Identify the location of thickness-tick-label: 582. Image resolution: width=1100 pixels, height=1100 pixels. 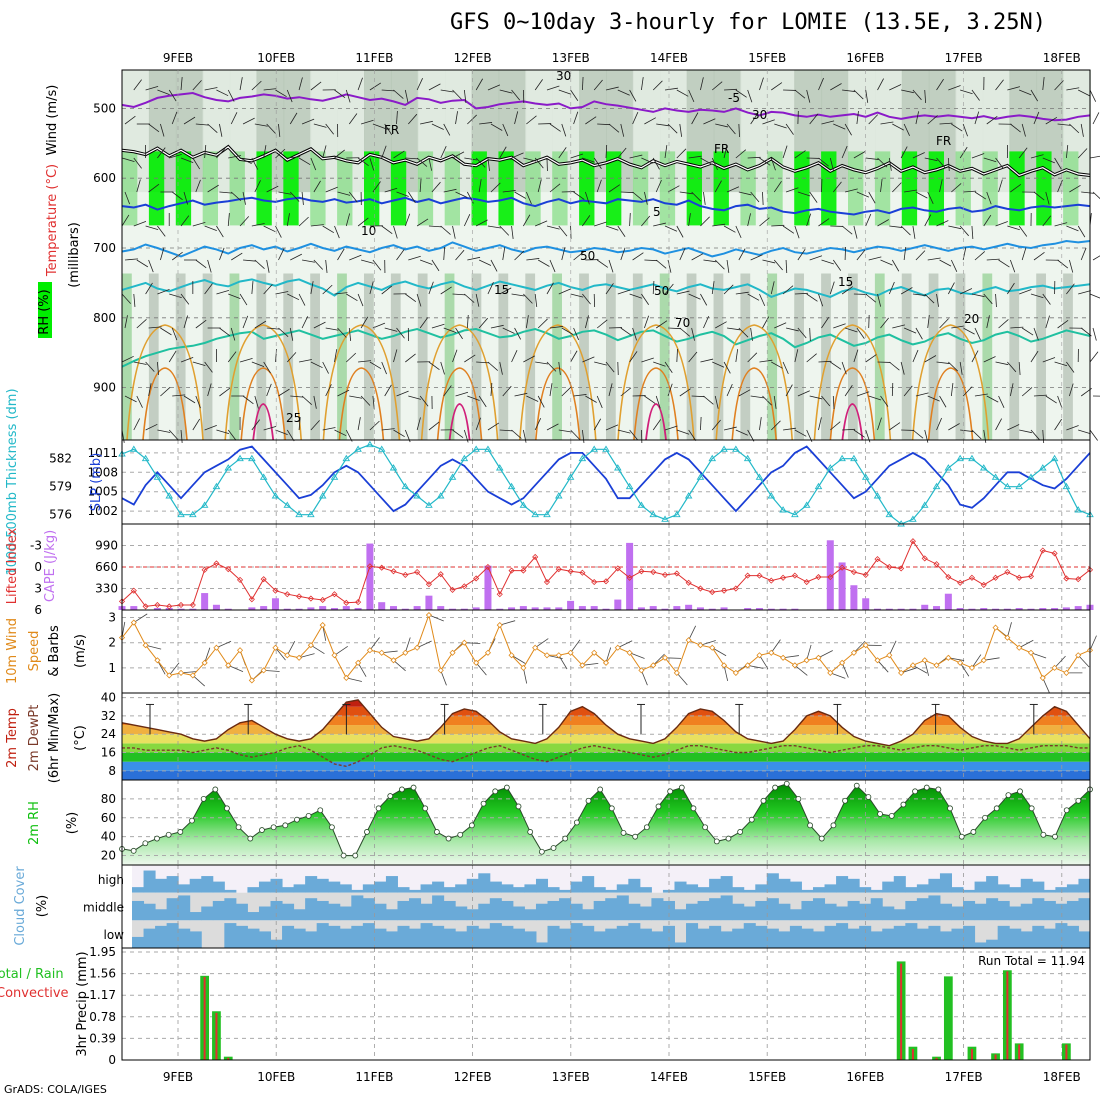
(60, 459).